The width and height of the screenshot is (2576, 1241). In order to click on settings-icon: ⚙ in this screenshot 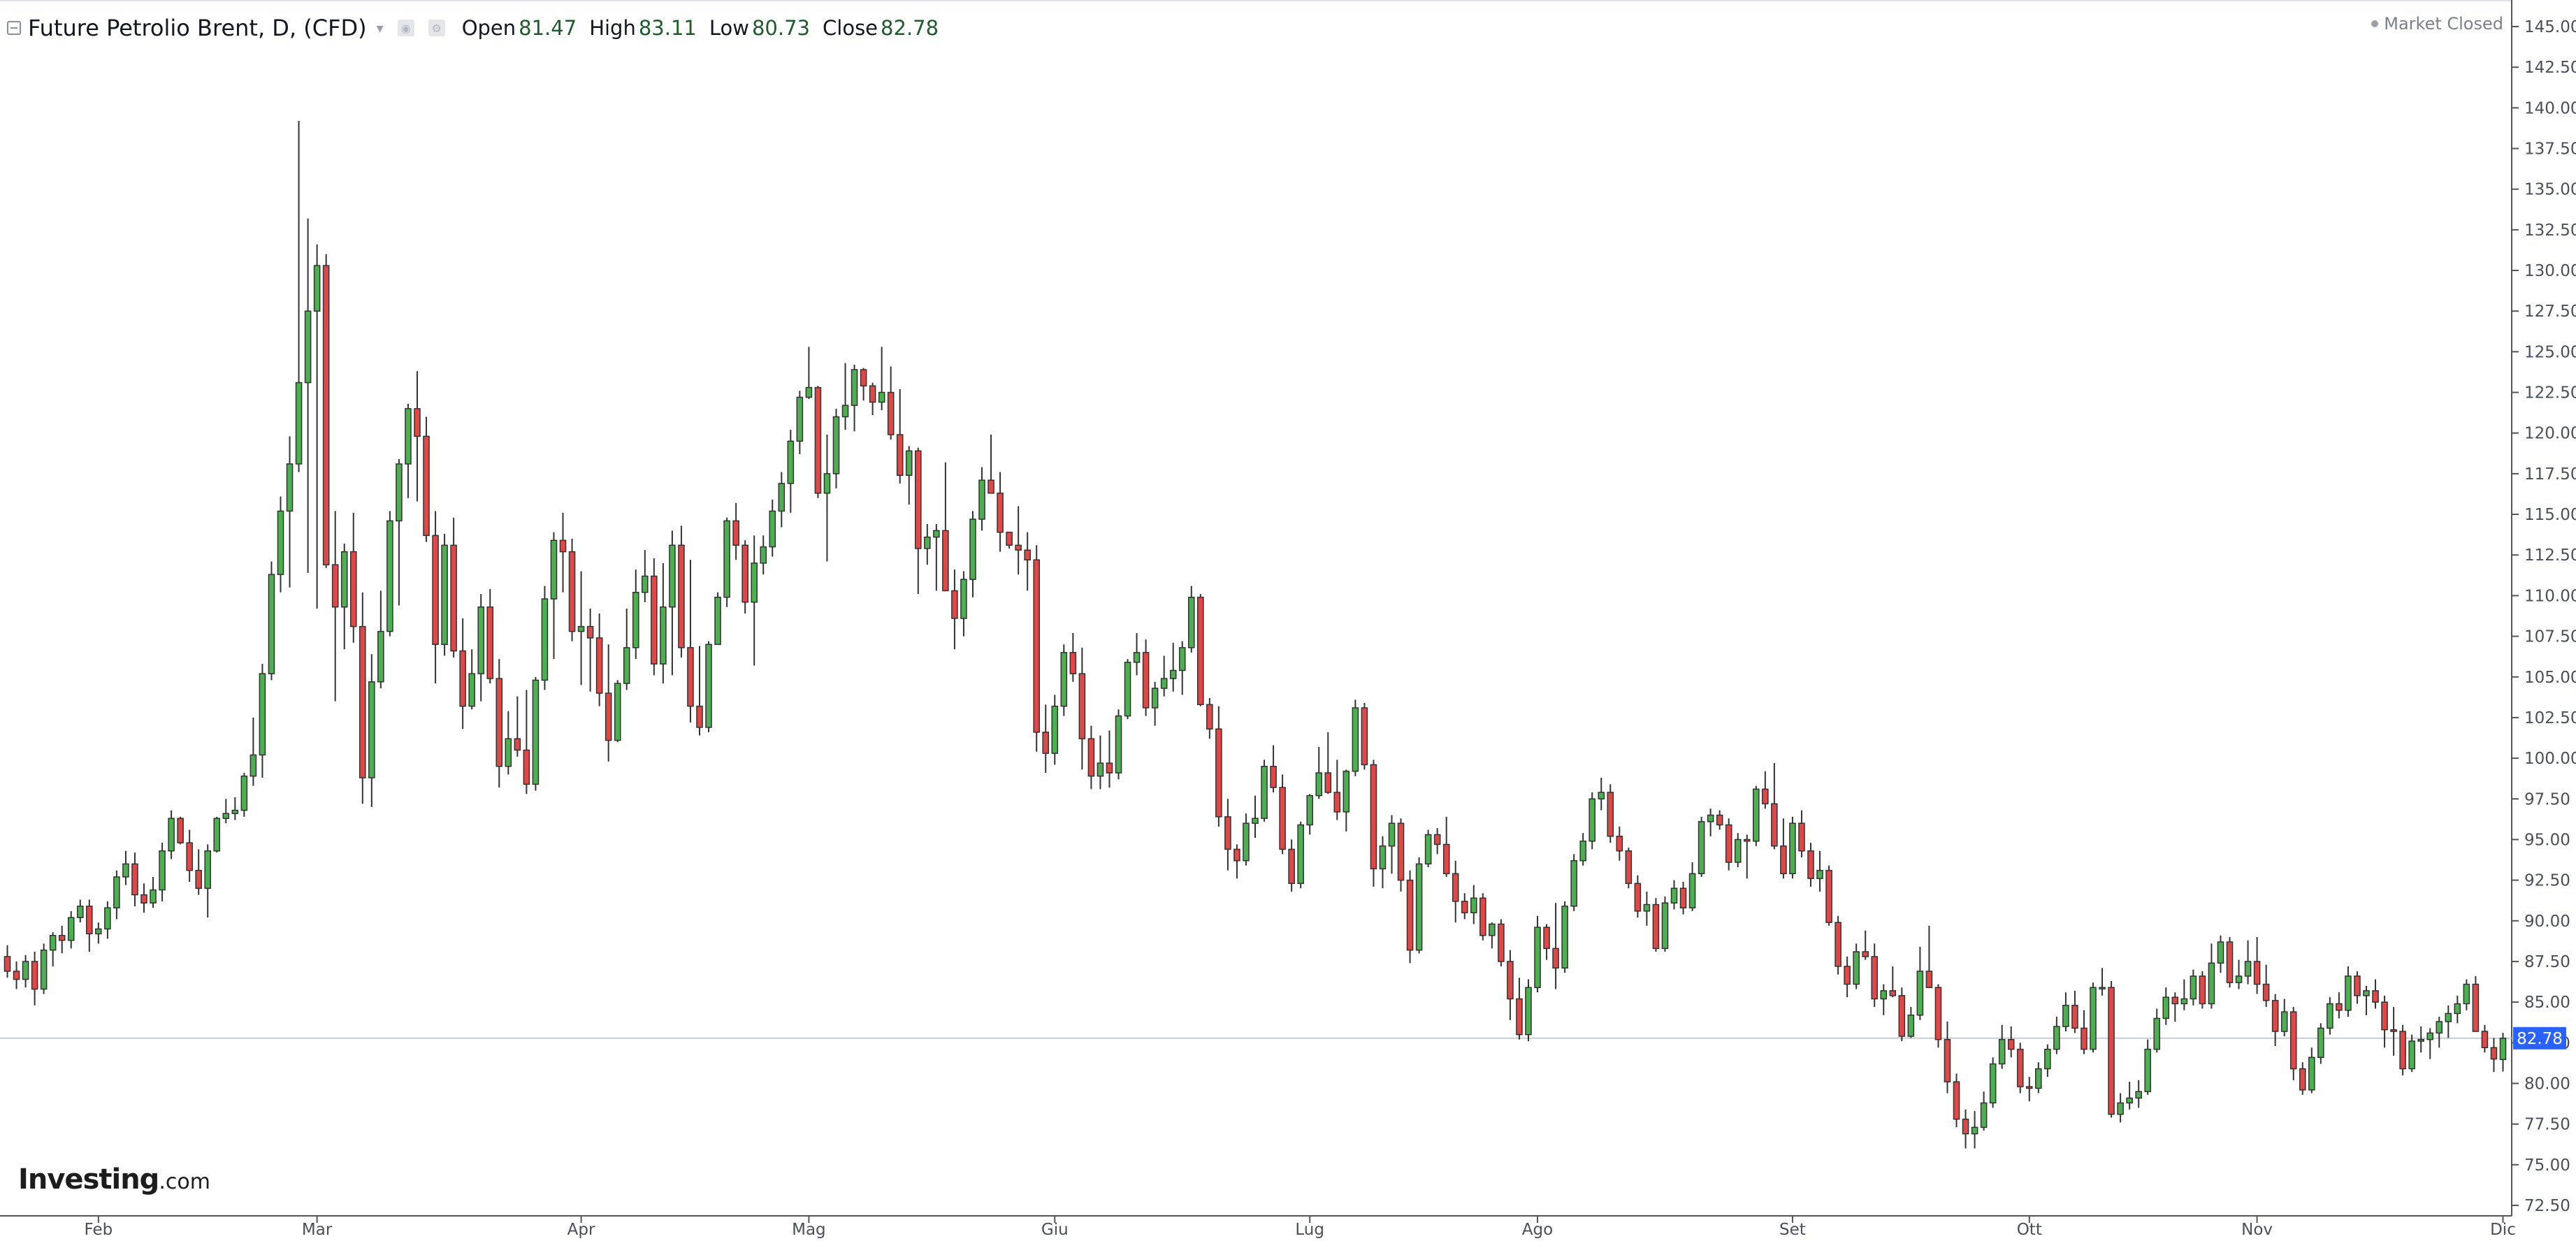, I will do `click(436, 28)`.